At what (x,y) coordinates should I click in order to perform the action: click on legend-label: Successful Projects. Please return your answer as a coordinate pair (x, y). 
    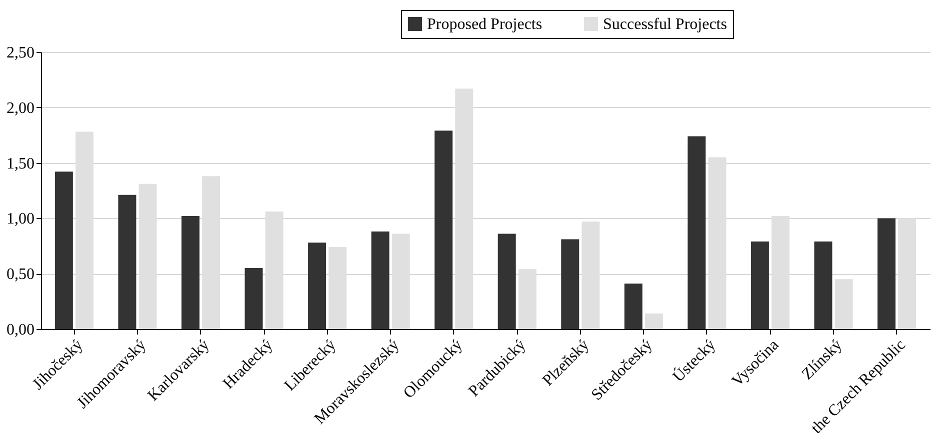
    Looking at the image, I should click on (665, 24).